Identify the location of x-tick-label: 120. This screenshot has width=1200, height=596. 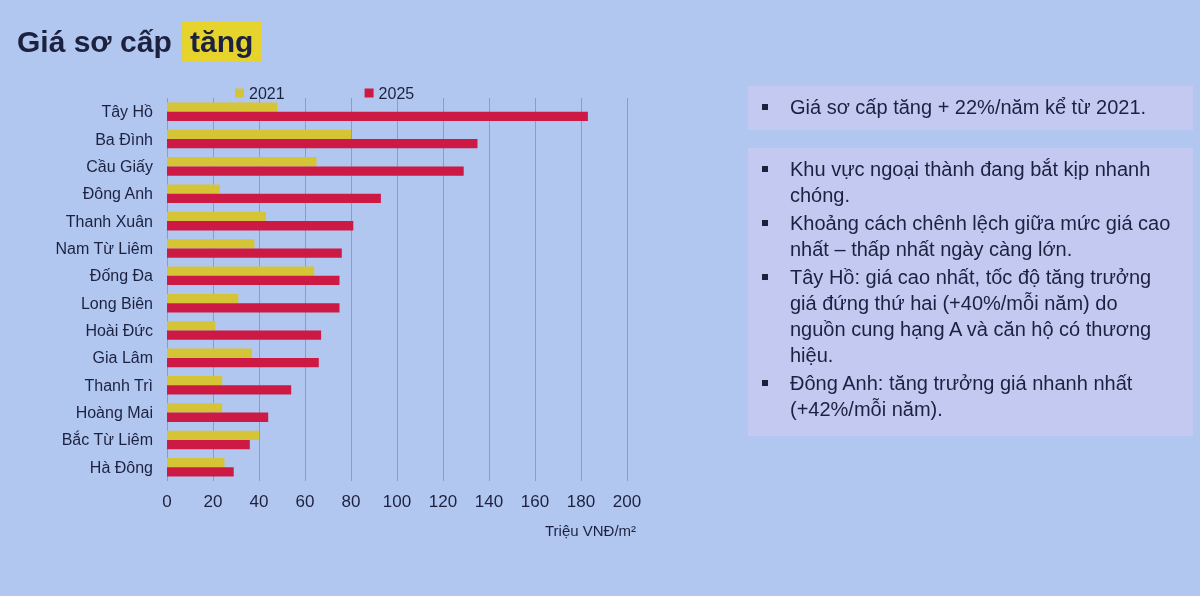
(443, 501).